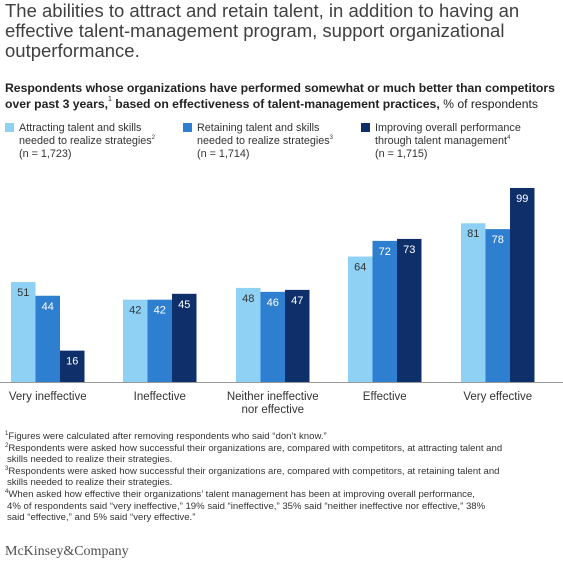 The height and width of the screenshot is (565, 563). What do you see at coordinates (448, 128) in the screenshot?
I see `legend-label-line1: Improving overall performance` at bounding box center [448, 128].